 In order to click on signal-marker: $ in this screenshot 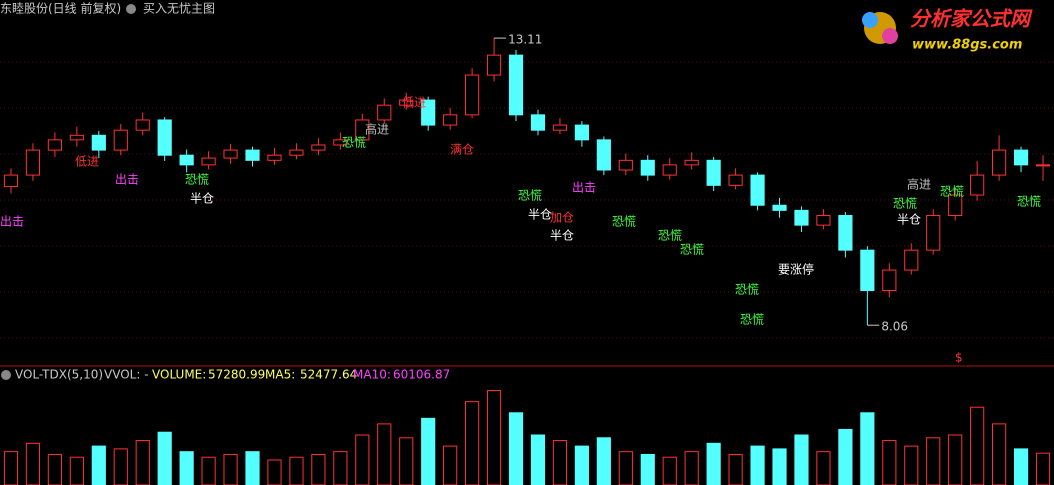, I will do `click(959, 358)`.